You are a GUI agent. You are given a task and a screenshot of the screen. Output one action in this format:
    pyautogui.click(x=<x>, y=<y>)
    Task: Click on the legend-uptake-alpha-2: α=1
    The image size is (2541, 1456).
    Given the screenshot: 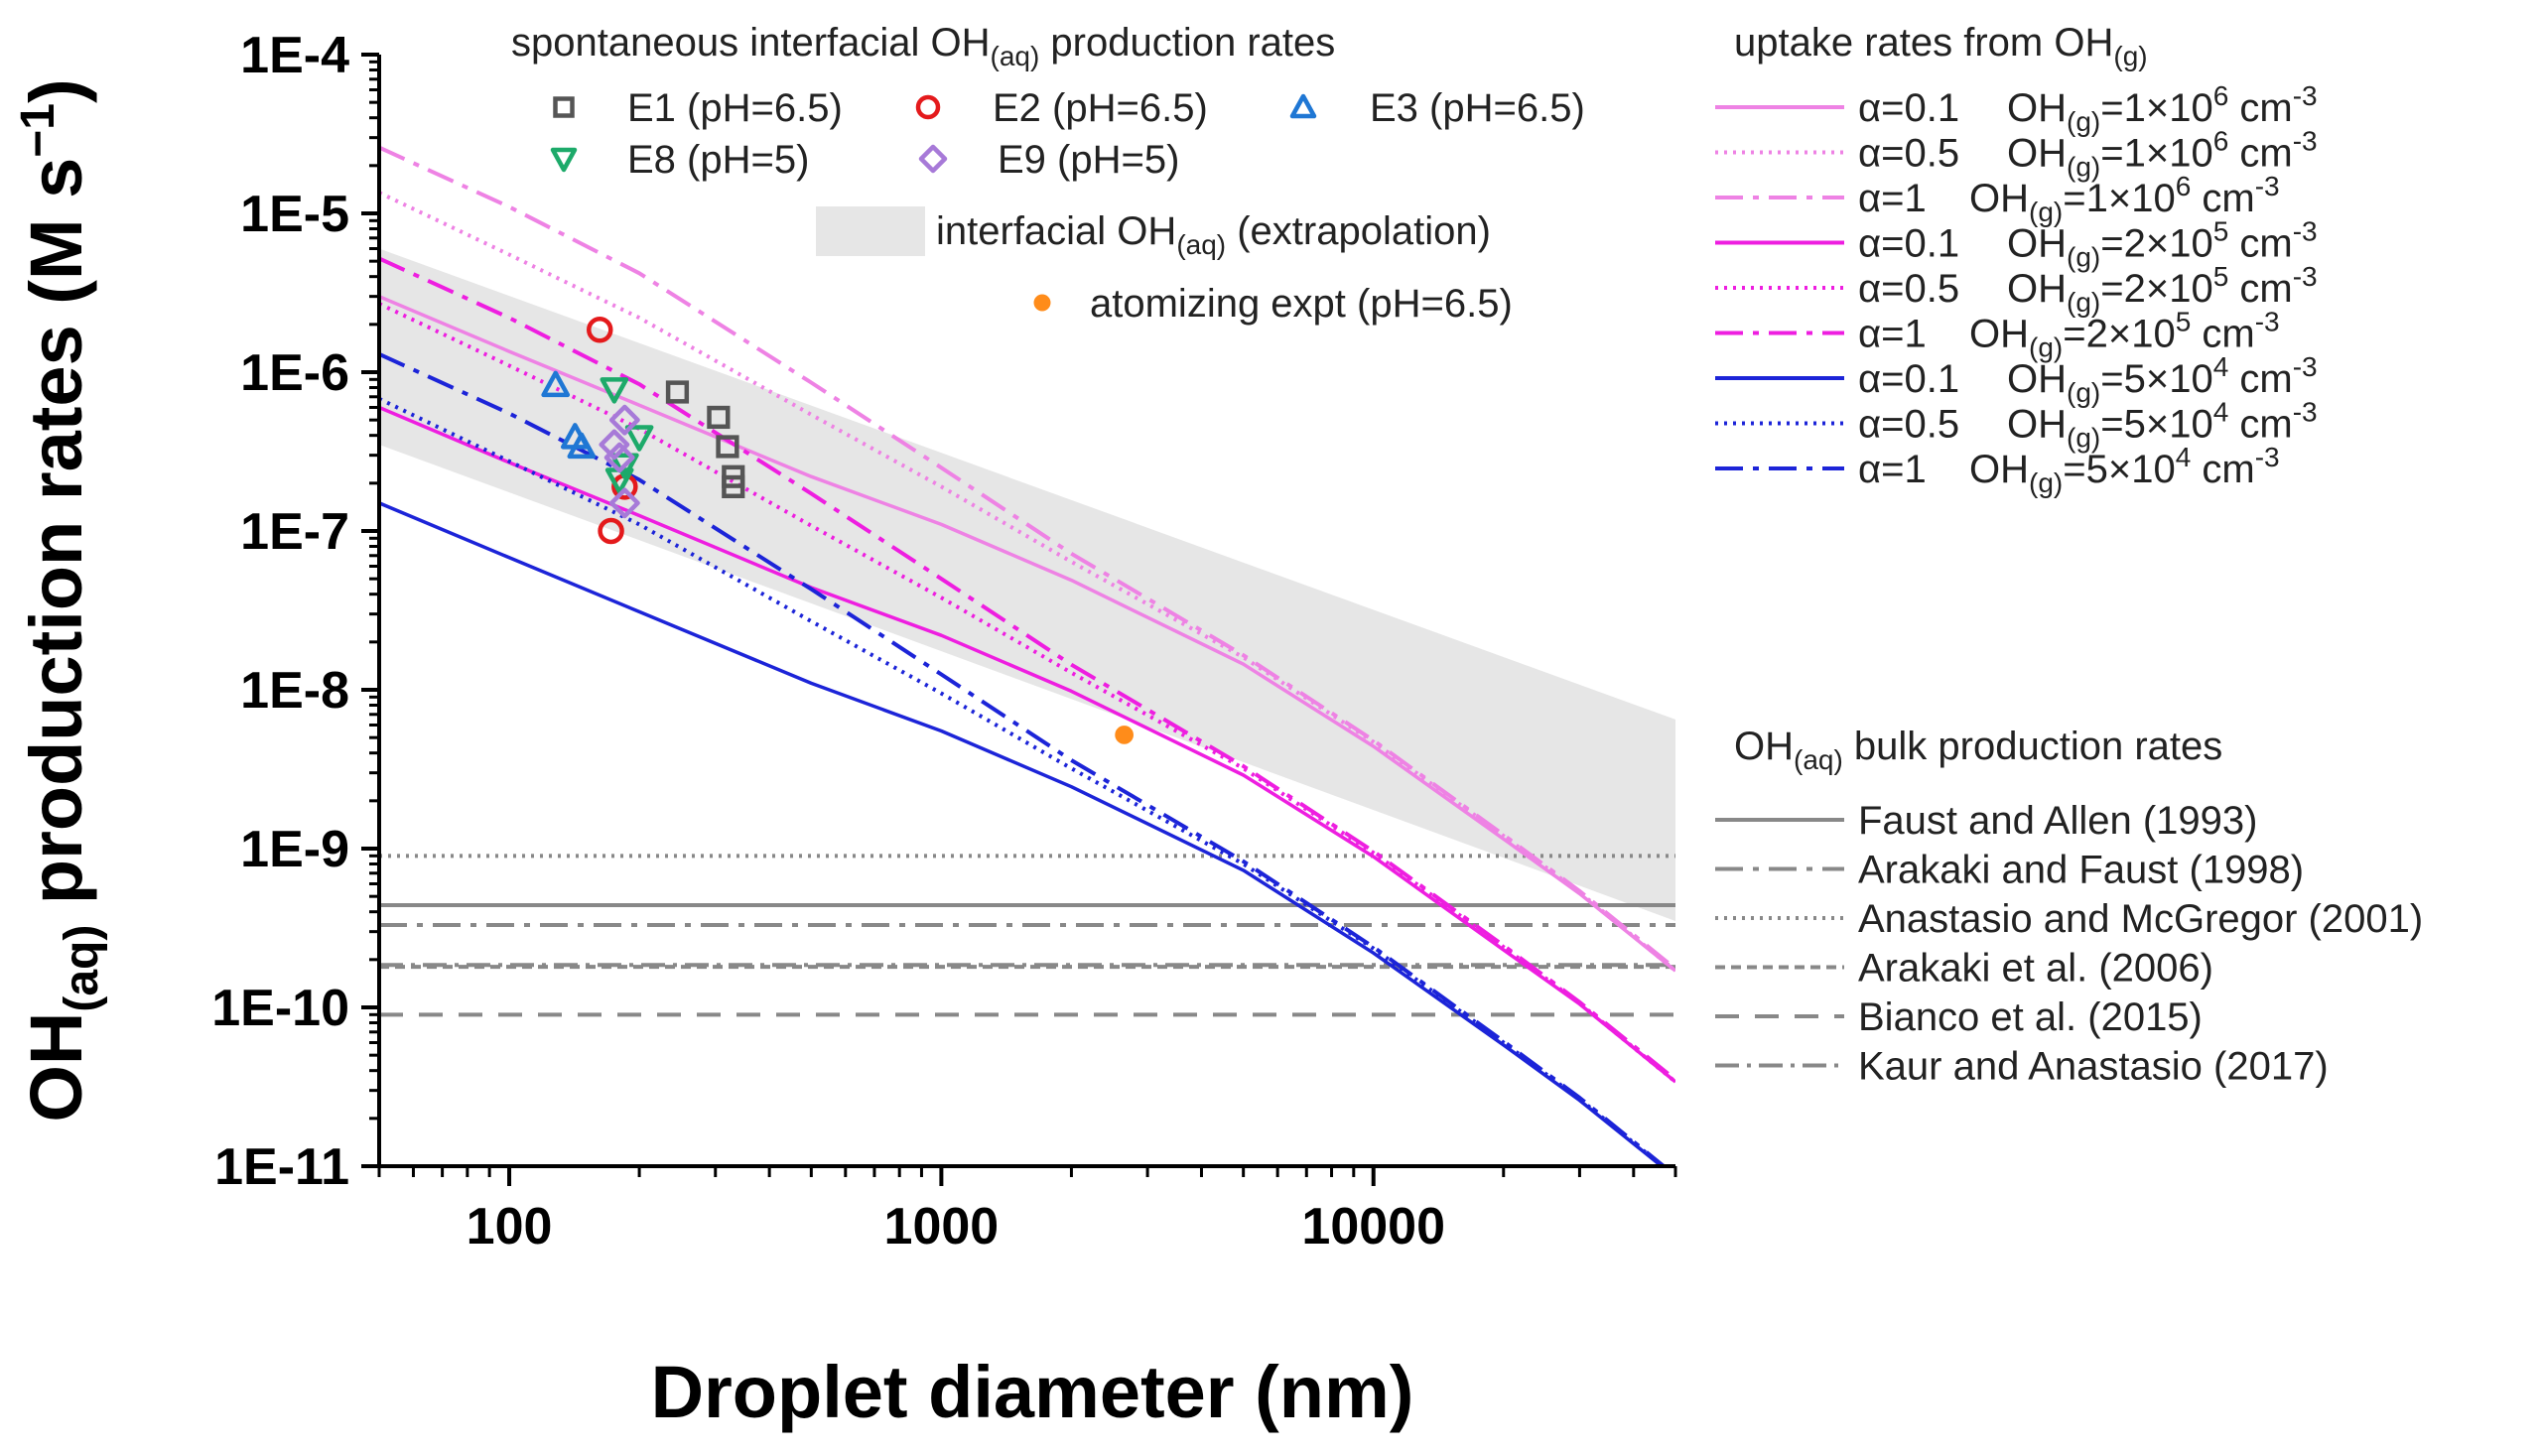 What is the action you would take?
    pyautogui.click(x=1892, y=198)
    